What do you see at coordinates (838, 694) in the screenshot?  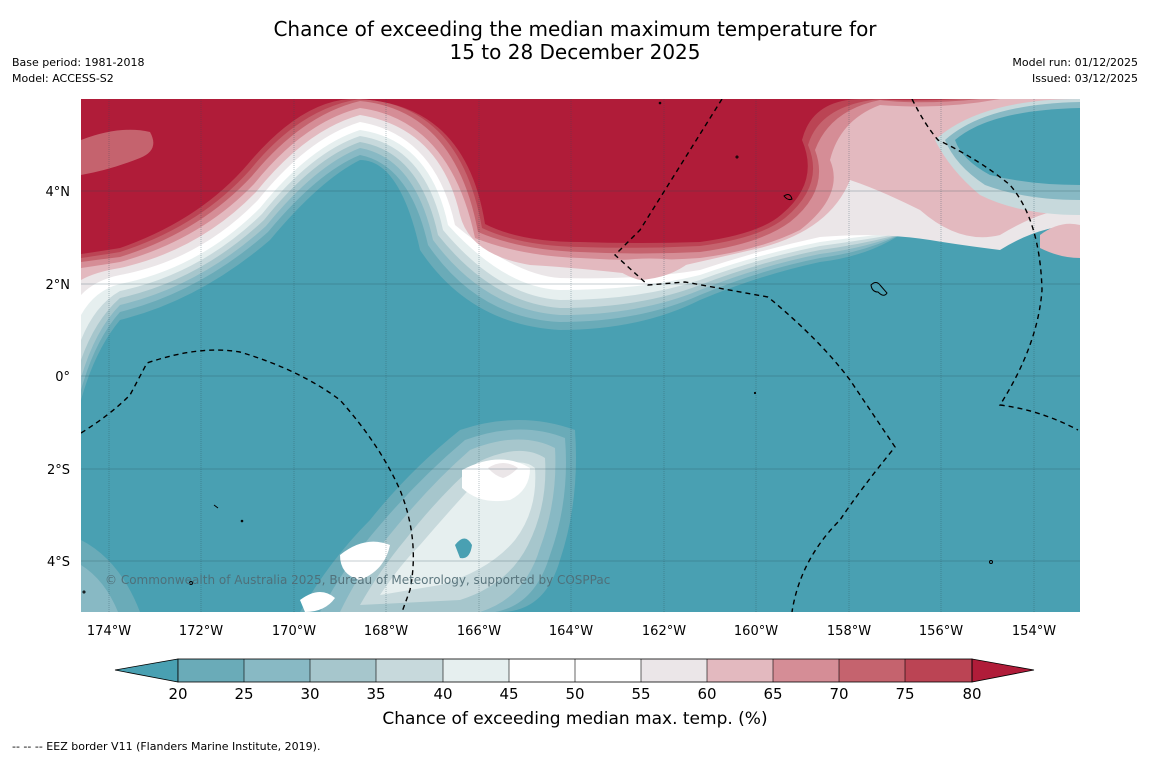 I see `colorbar-tick: 70` at bounding box center [838, 694].